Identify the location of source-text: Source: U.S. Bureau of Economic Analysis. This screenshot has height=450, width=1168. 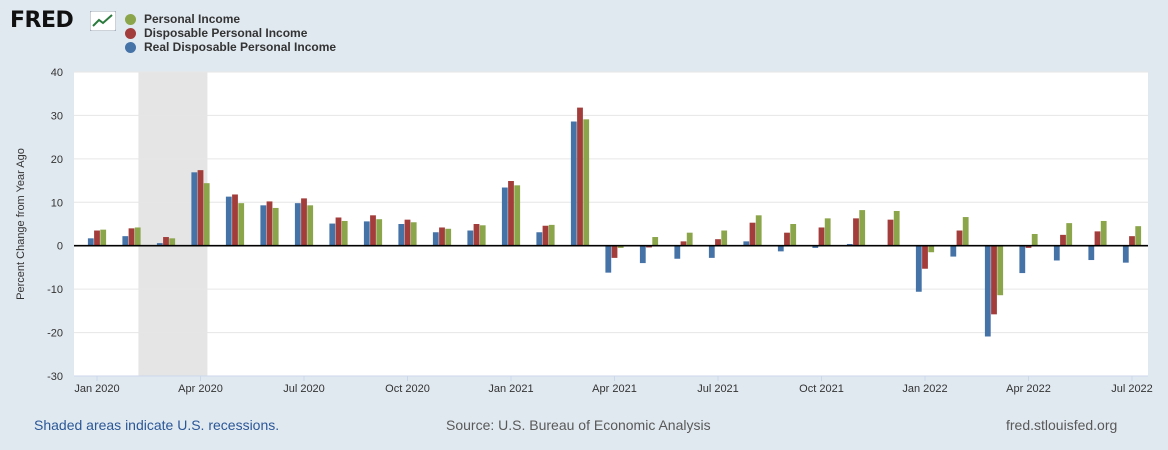
(578, 425).